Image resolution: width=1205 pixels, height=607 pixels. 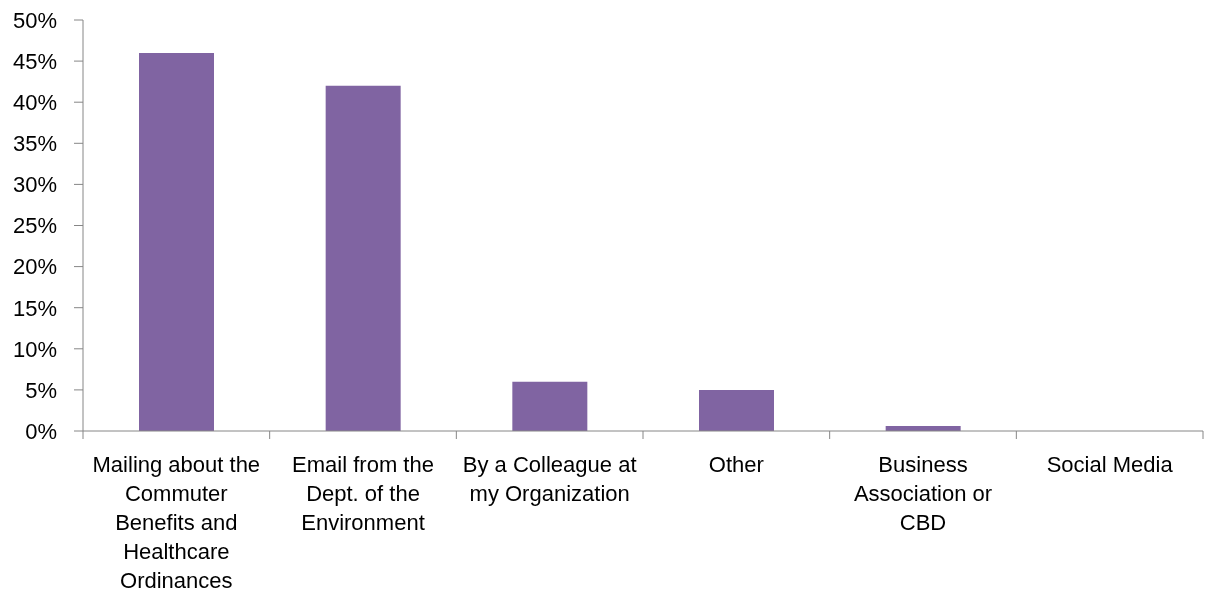 What do you see at coordinates (176, 522) in the screenshot?
I see `x-tick-label: Mailing about the Commuter Benefits and Healthcare Ordinances` at bounding box center [176, 522].